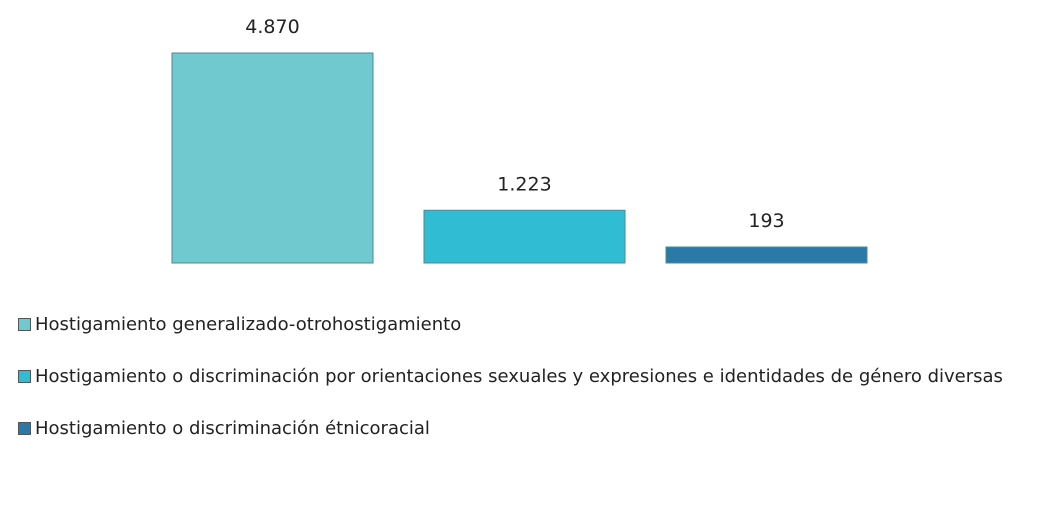  What do you see at coordinates (524, 184) in the screenshot?
I see `data-label: 1.223` at bounding box center [524, 184].